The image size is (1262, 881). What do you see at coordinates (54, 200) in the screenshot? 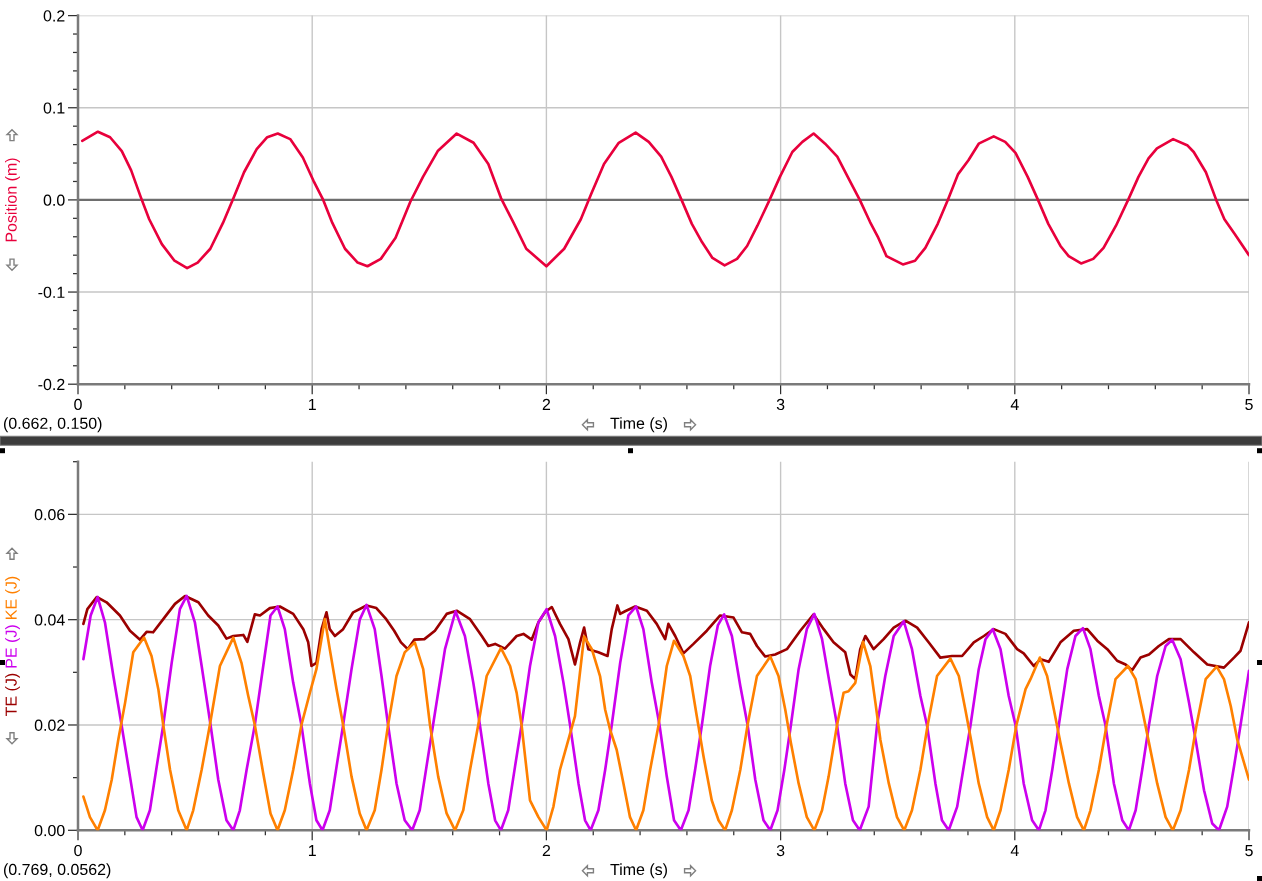
I see `y-tick-label: 0.0` at bounding box center [54, 200].